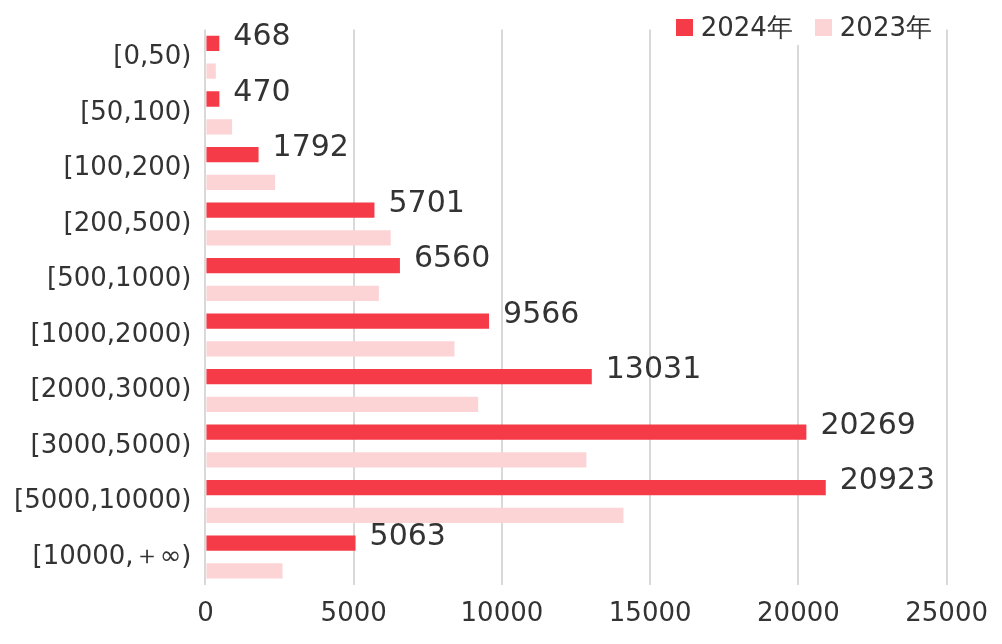 Image resolution: width=1002 pixels, height=644 pixels. I want to click on data-label: 1792, so click(310, 146).